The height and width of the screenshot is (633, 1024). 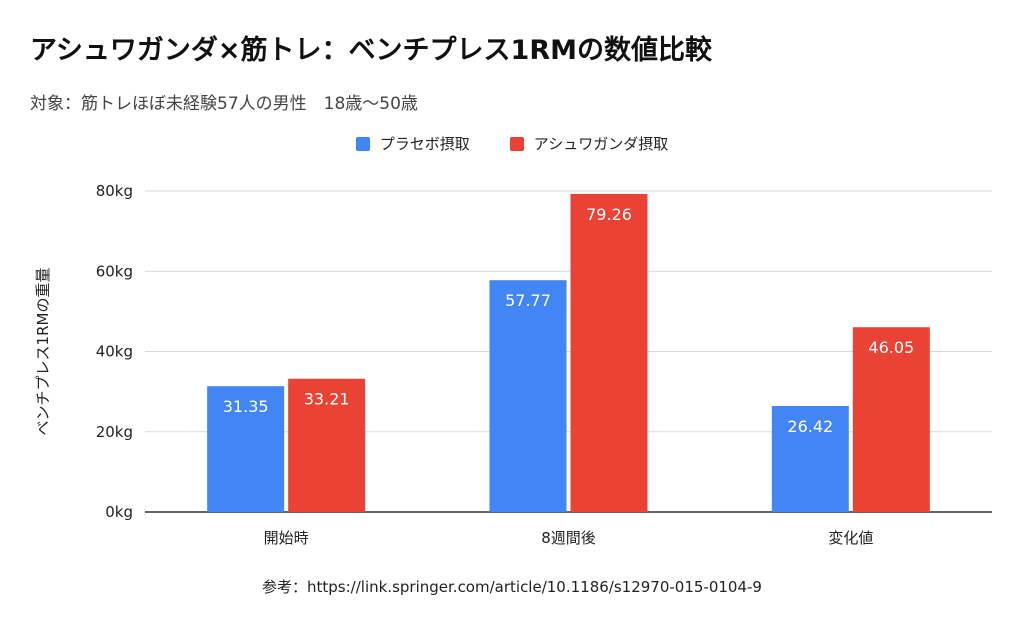 I want to click on data-label: 31.35, so click(x=246, y=406).